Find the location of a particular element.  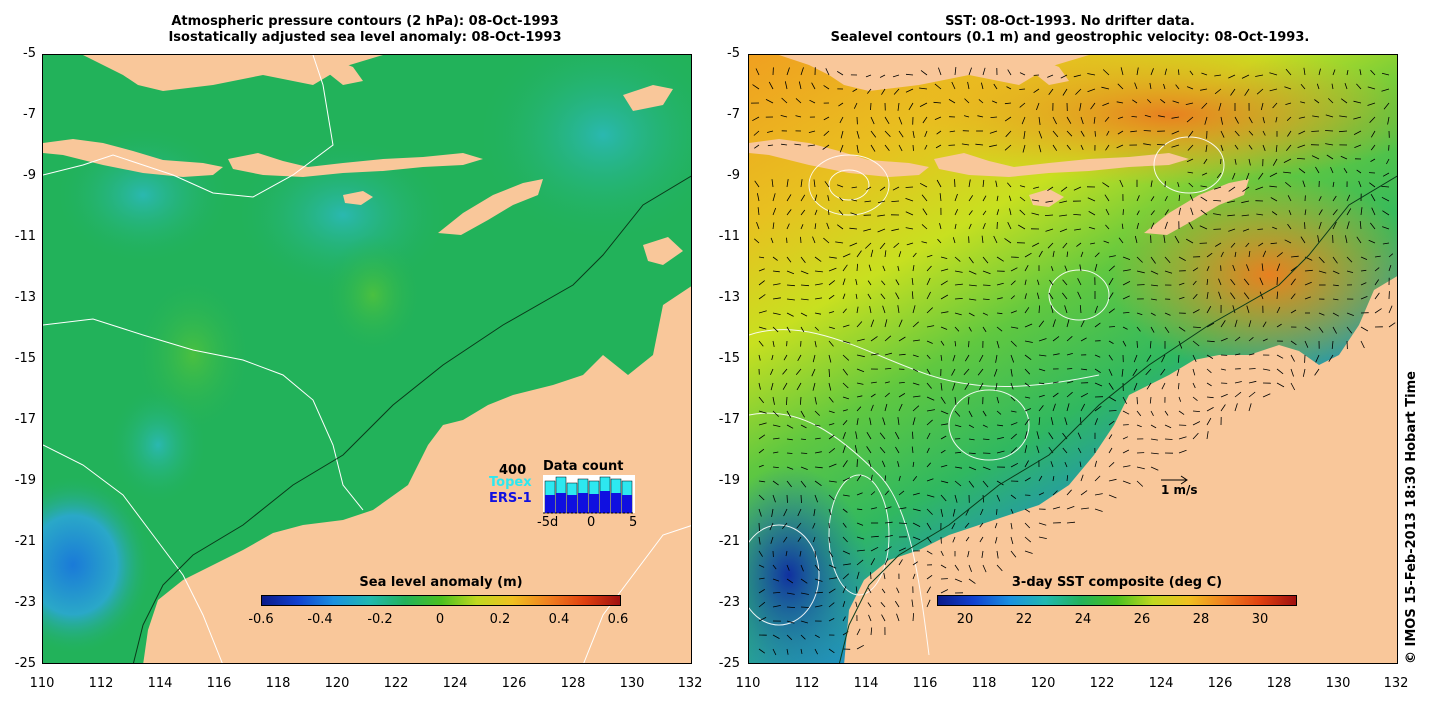

right-y-tick: -21 is located at coordinates (729, 541).